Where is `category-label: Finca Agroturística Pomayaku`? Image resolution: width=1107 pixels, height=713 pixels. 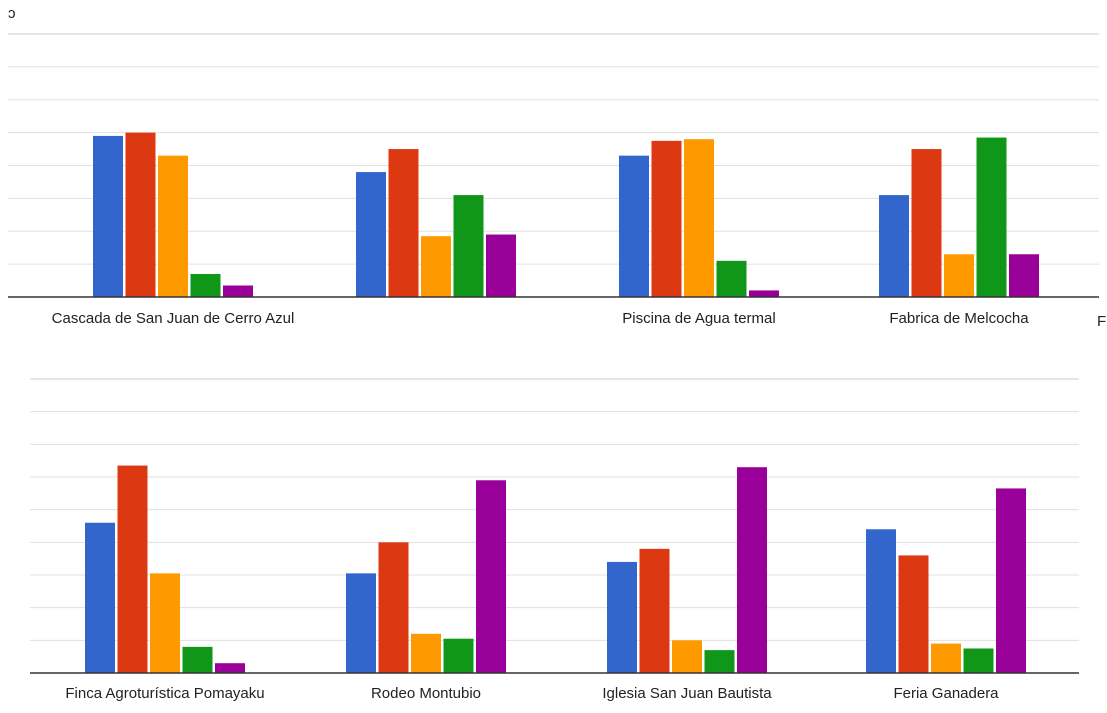
category-label: Finca Agroturística Pomayaku is located at coordinates (164, 693).